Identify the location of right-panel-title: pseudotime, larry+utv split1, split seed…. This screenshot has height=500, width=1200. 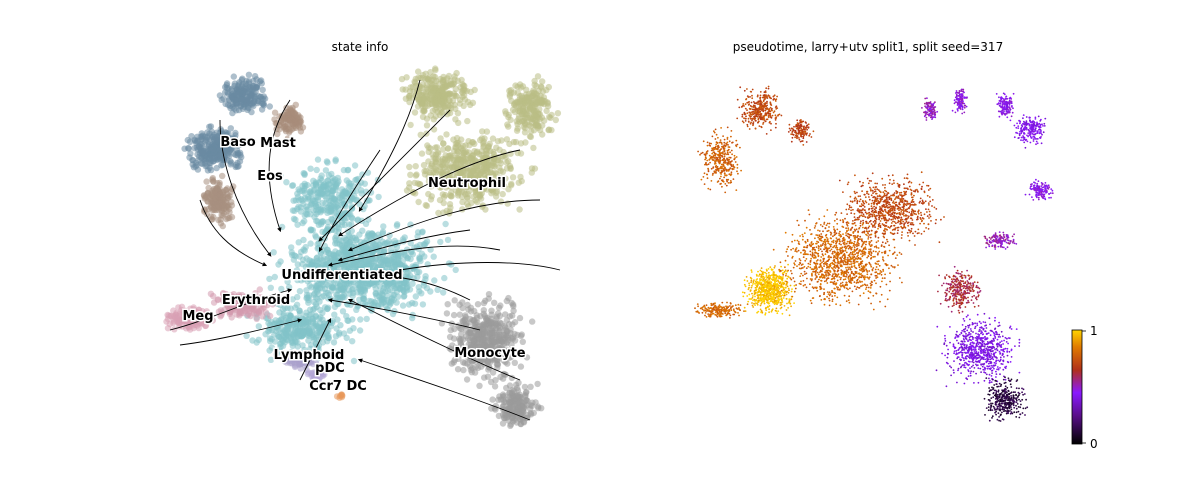
(868, 47).